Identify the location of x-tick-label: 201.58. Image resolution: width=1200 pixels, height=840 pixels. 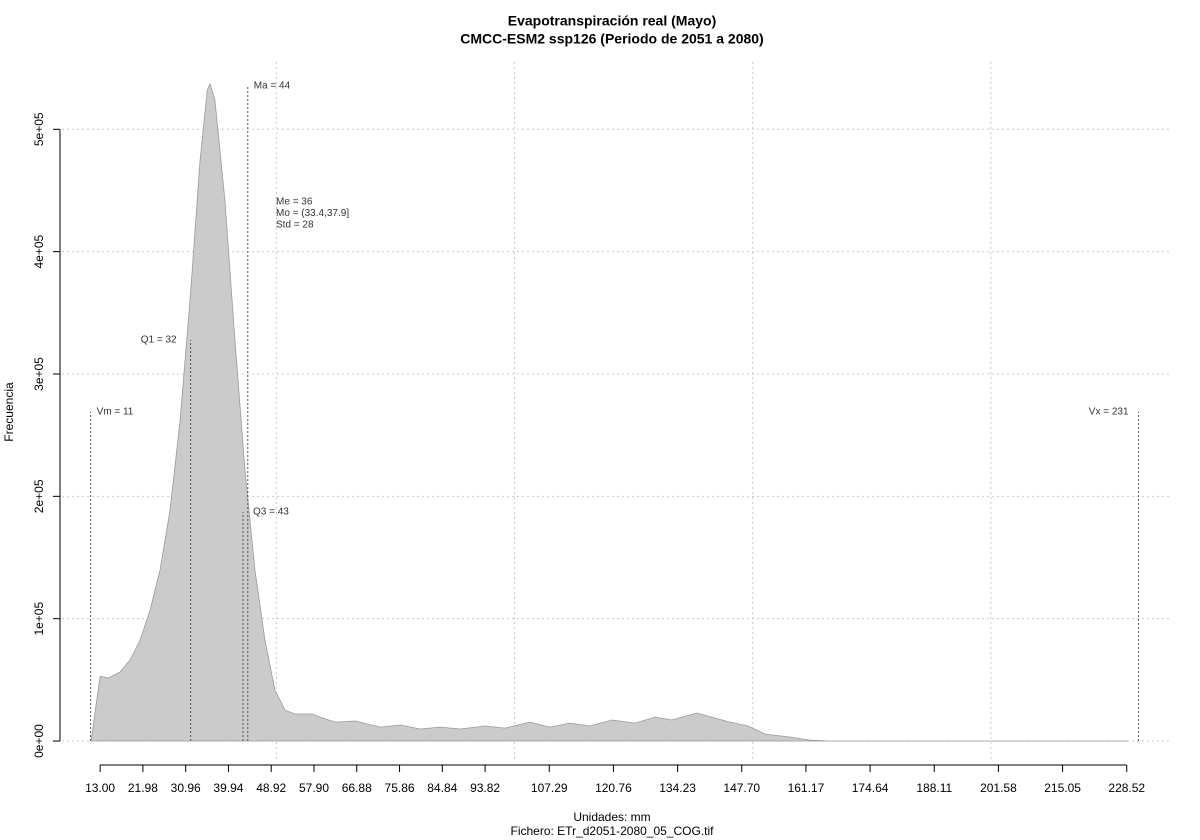
(998, 788).